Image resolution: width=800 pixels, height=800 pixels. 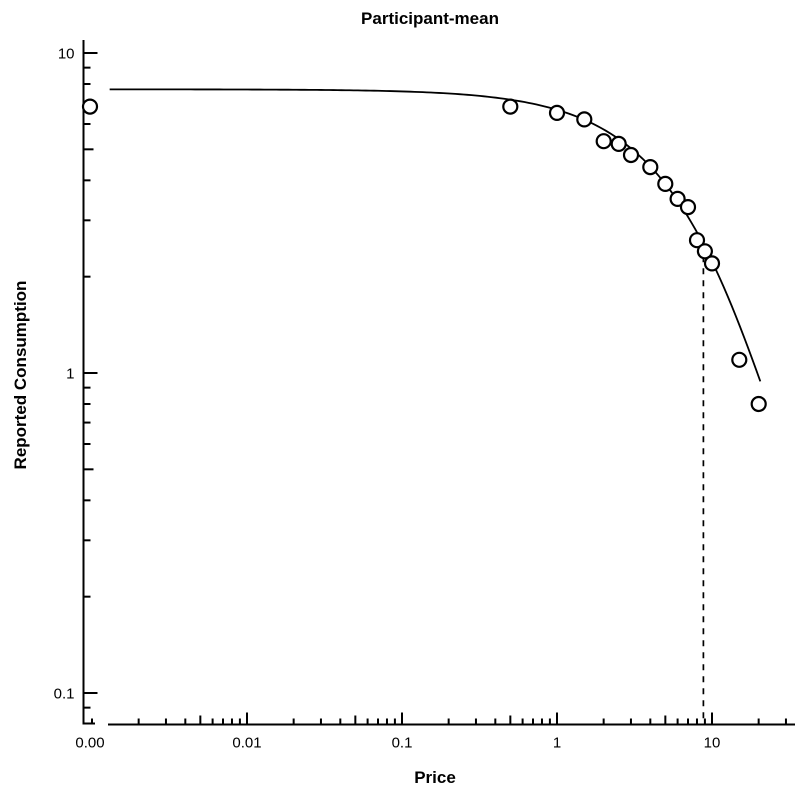 I want to click on x-tick-label: 0.01, so click(x=246, y=743).